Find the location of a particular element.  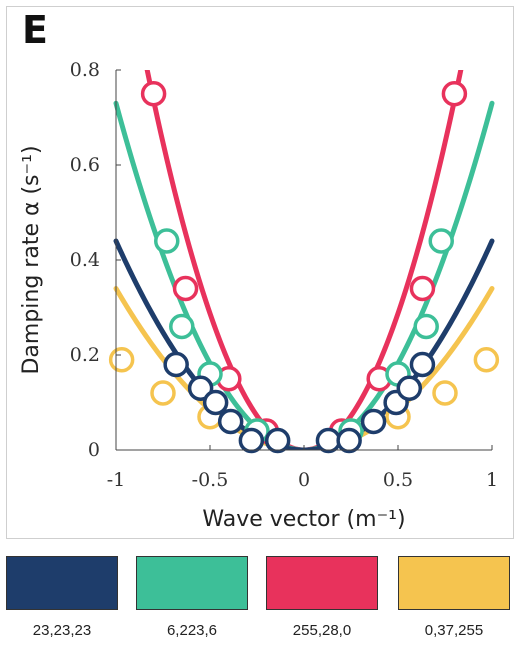

swatch-pink is located at coordinates (322, 583).